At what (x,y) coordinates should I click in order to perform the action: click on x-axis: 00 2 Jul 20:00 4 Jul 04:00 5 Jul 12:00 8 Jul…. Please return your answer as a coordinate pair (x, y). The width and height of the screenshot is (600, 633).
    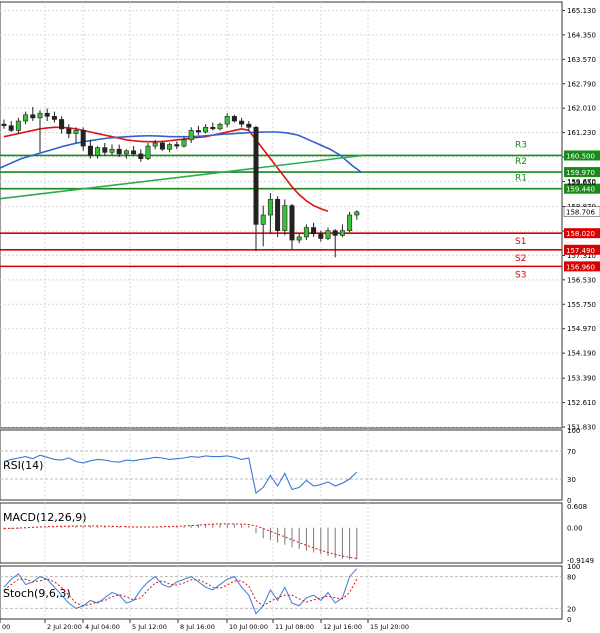
    Looking at the image, I should click on (204, 625).